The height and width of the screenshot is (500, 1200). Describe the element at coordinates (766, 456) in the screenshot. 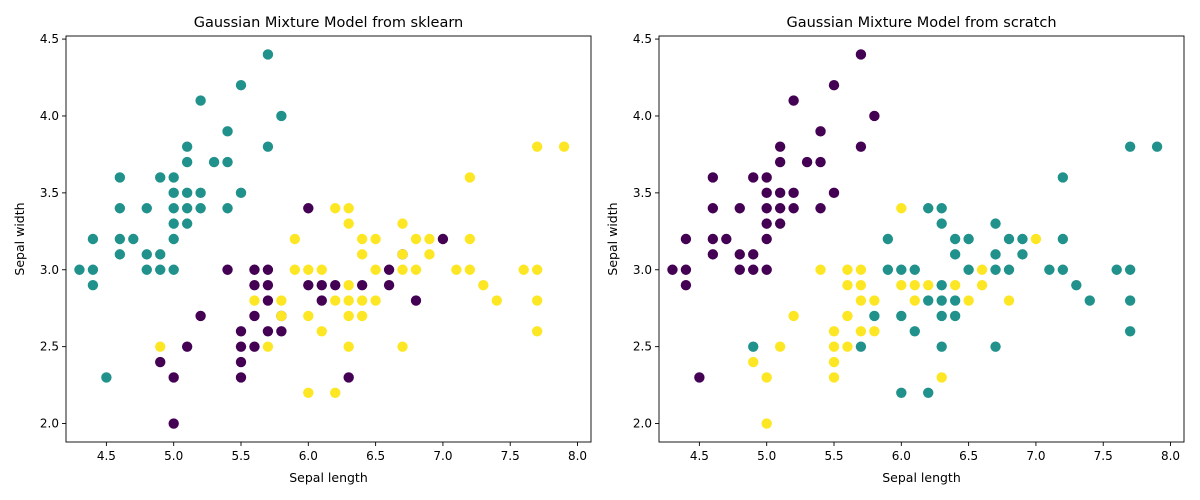

I see `x-tick-label: 5.0` at that location.